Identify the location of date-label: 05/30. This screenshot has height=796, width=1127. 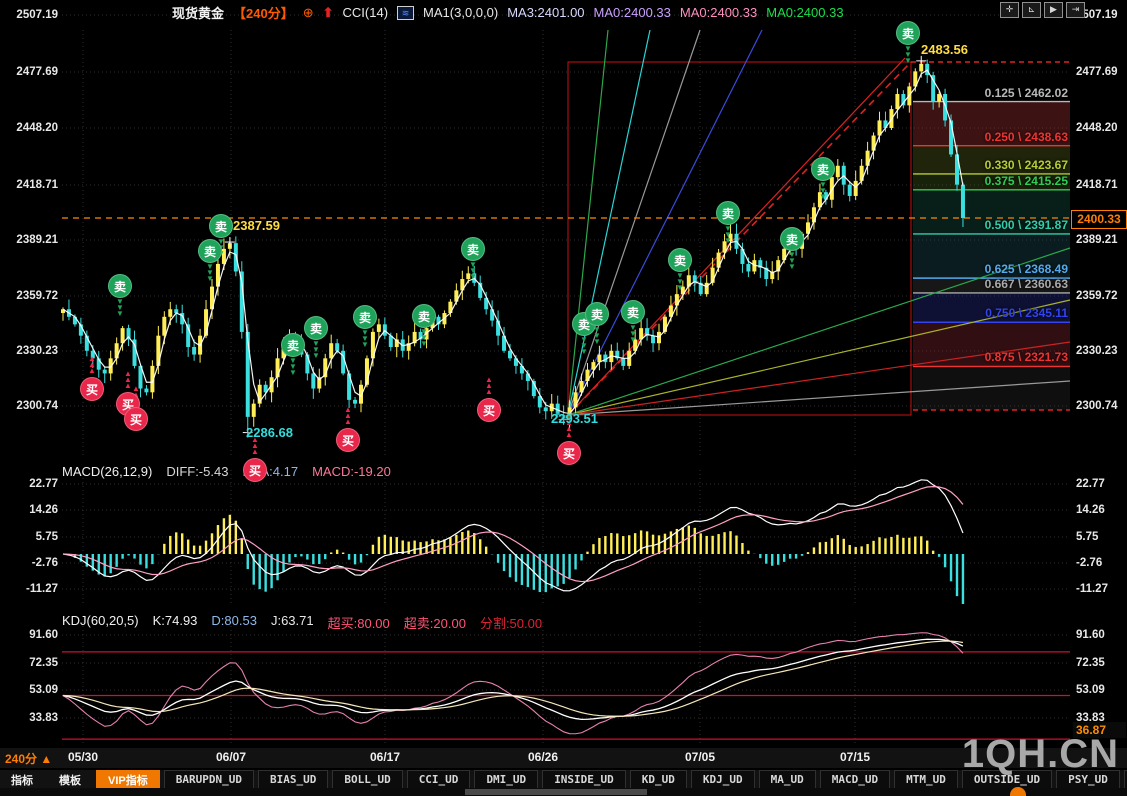
(83, 757).